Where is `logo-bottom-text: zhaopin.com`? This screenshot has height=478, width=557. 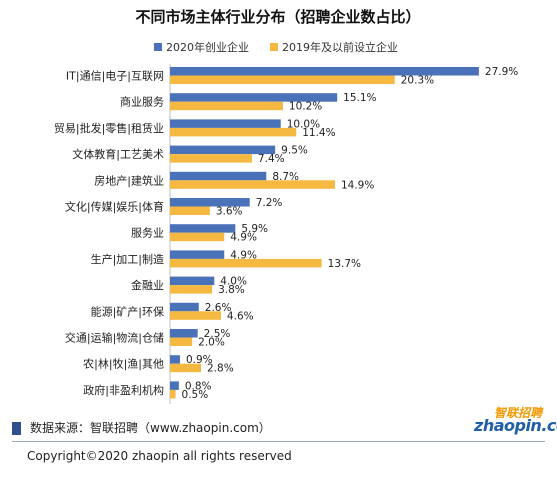 logo-bottom-text: zhaopin.com is located at coordinates (515, 425).